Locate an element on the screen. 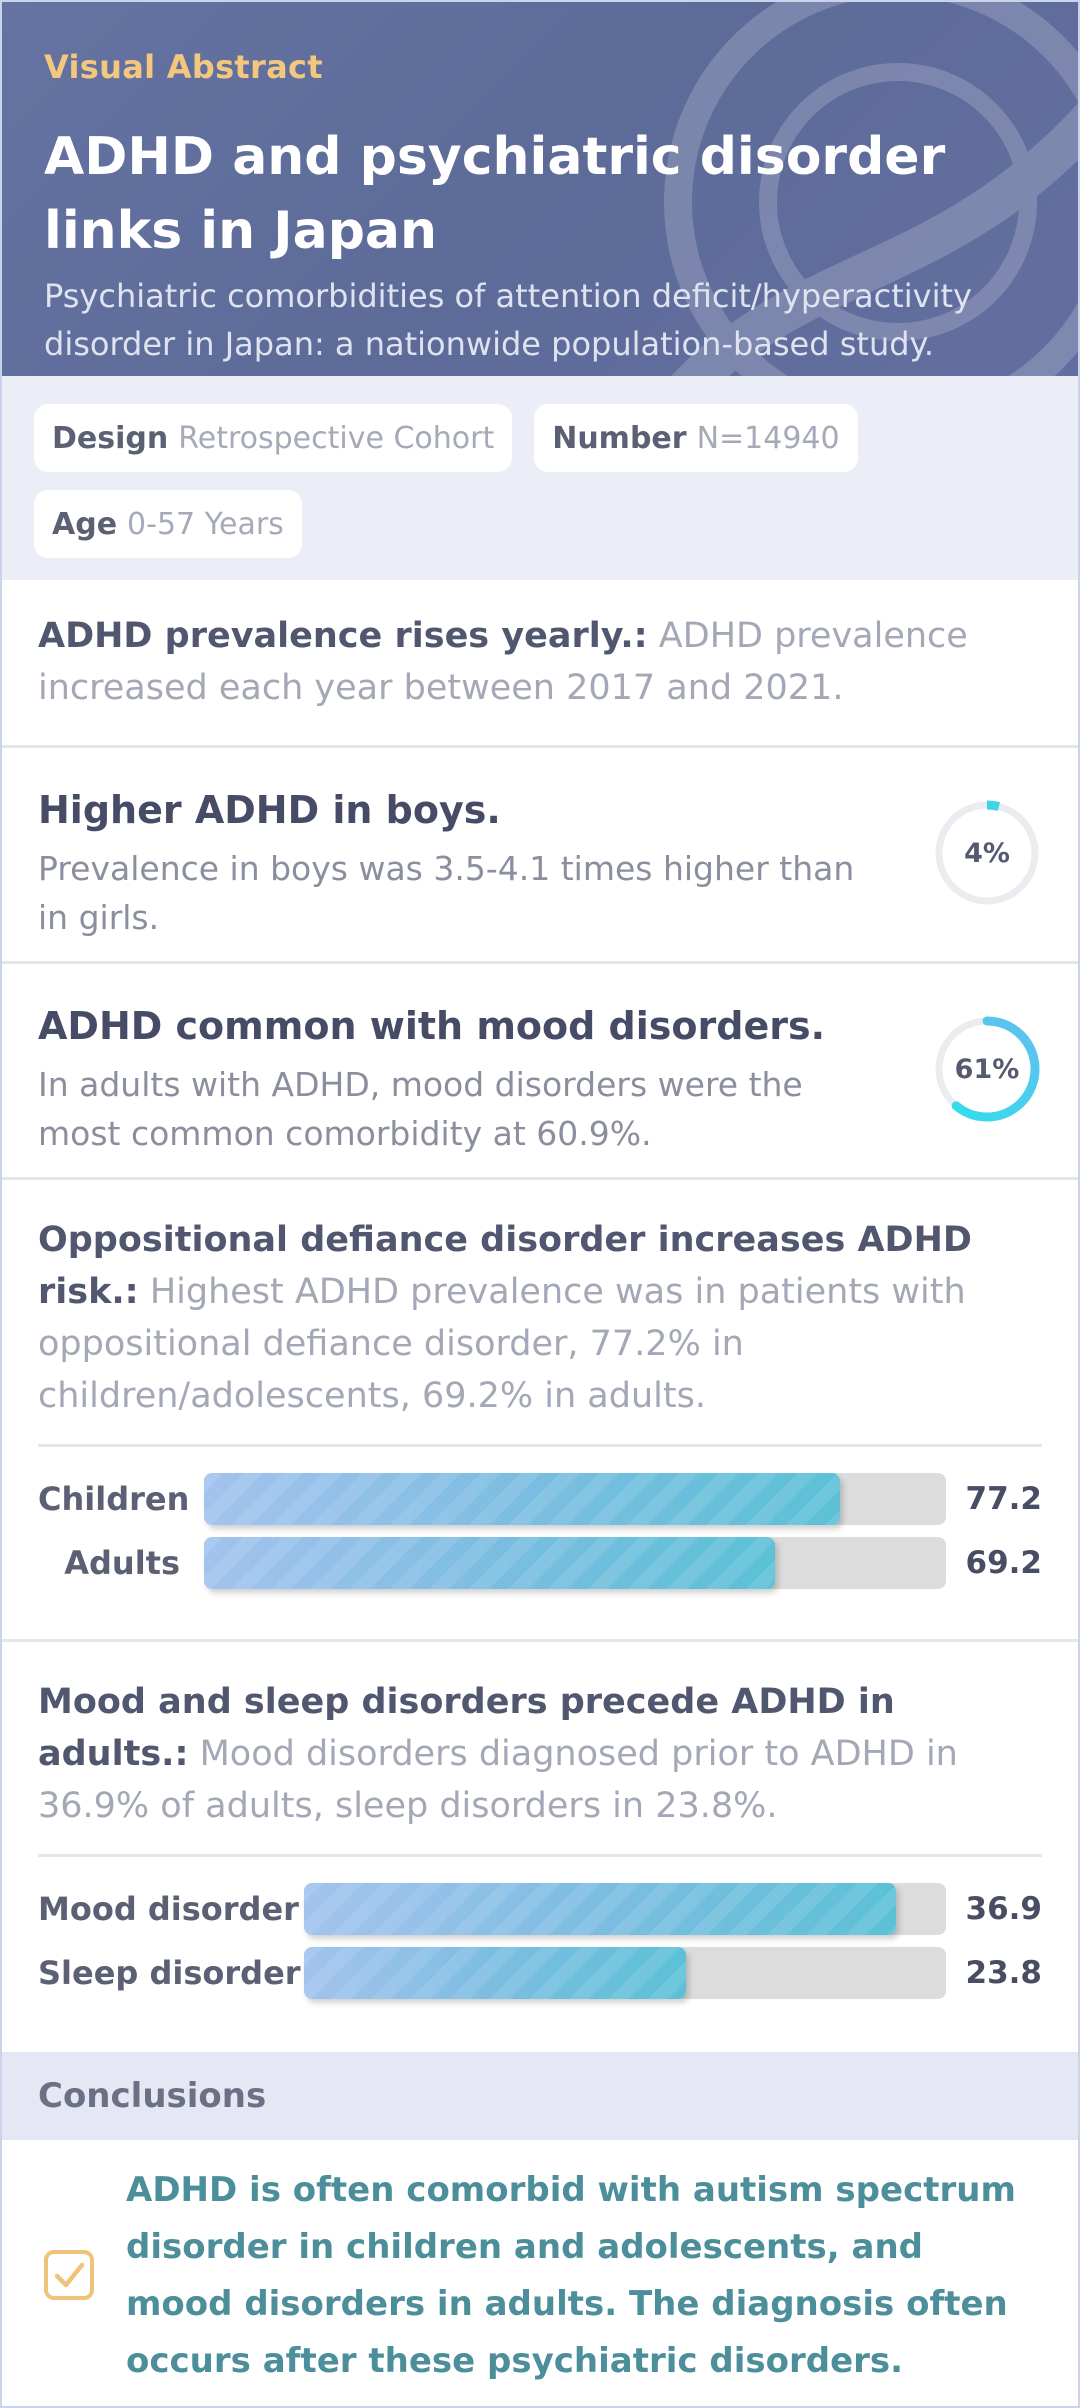  bar-row: Children 77.2 is located at coordinates (540, 1499).